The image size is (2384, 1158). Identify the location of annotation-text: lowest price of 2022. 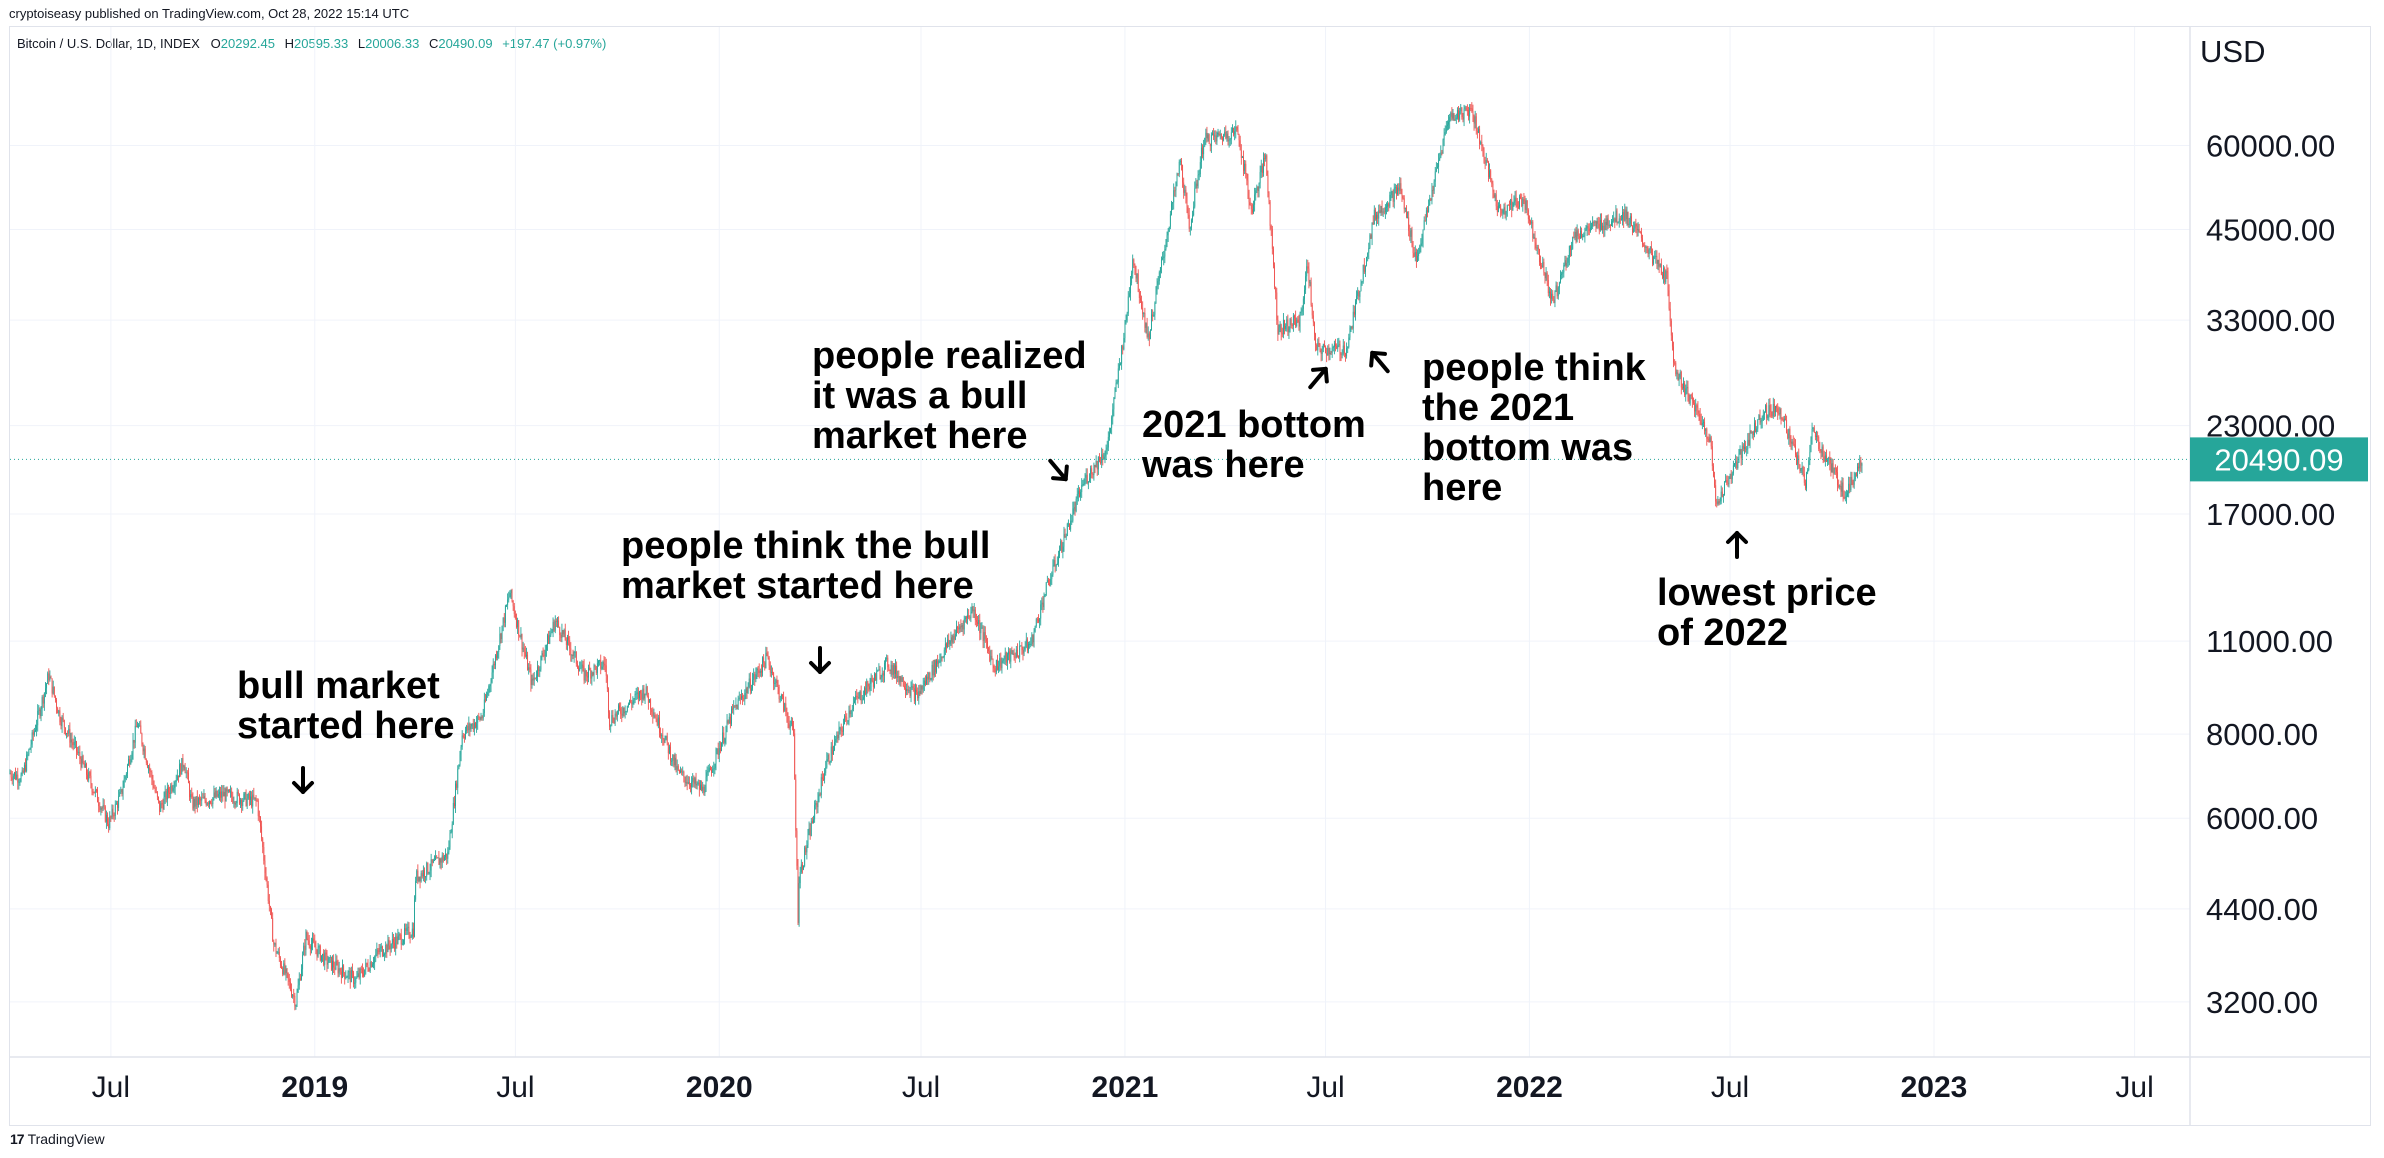
(1767, 613).